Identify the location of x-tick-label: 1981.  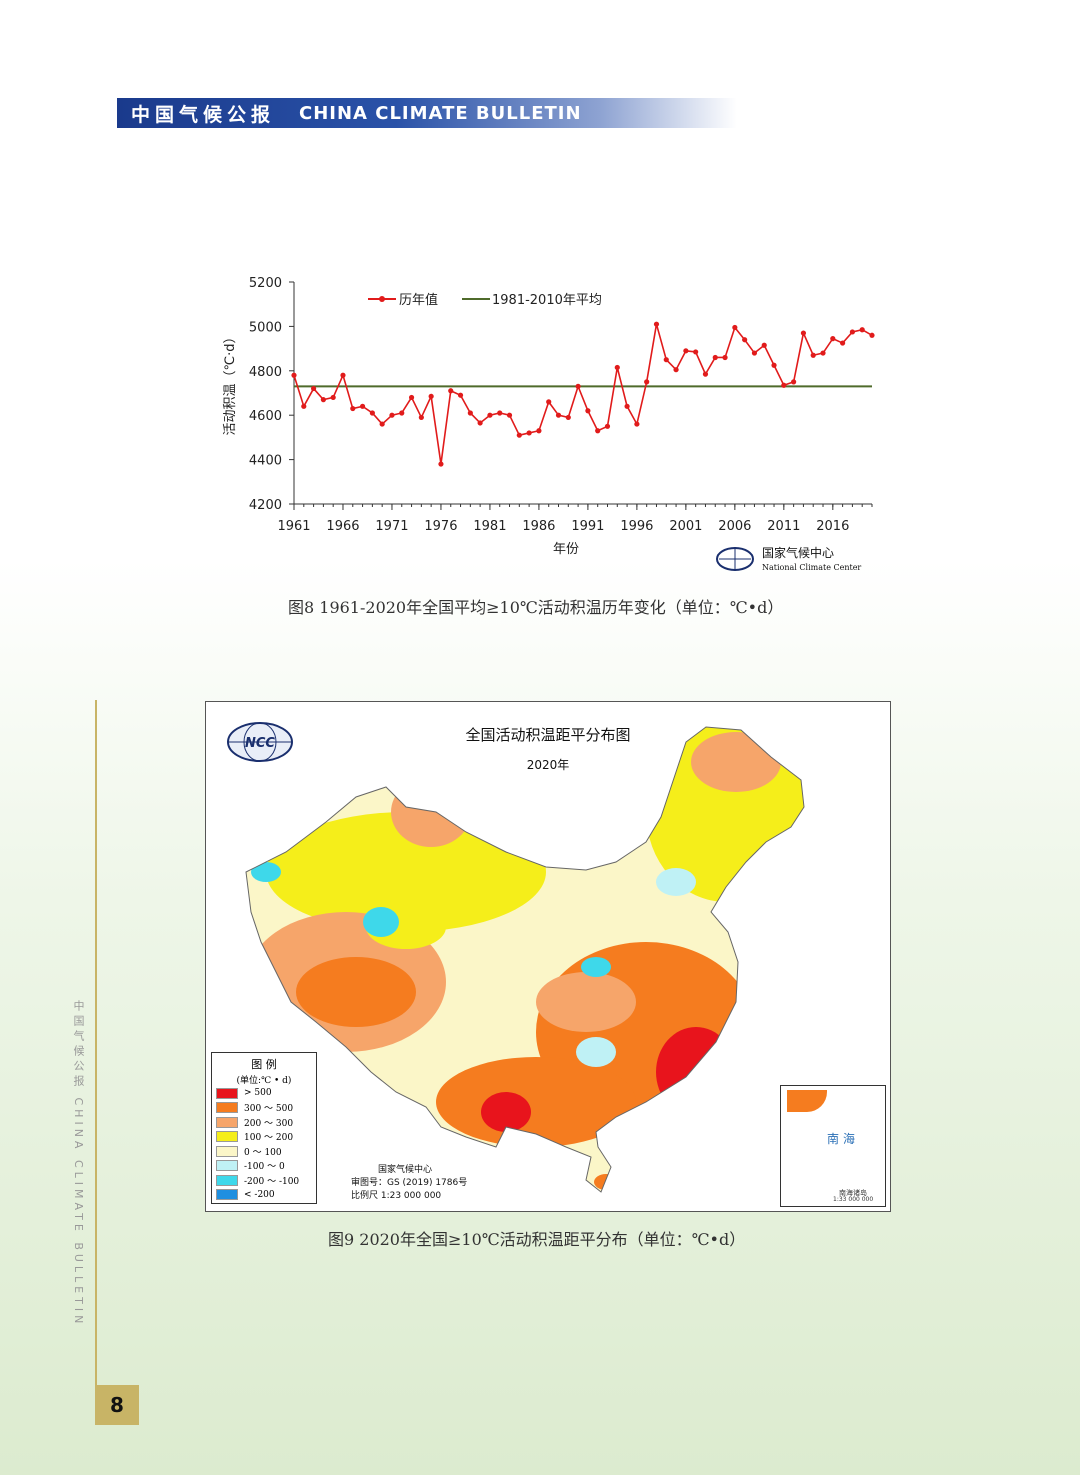
(489, 526).